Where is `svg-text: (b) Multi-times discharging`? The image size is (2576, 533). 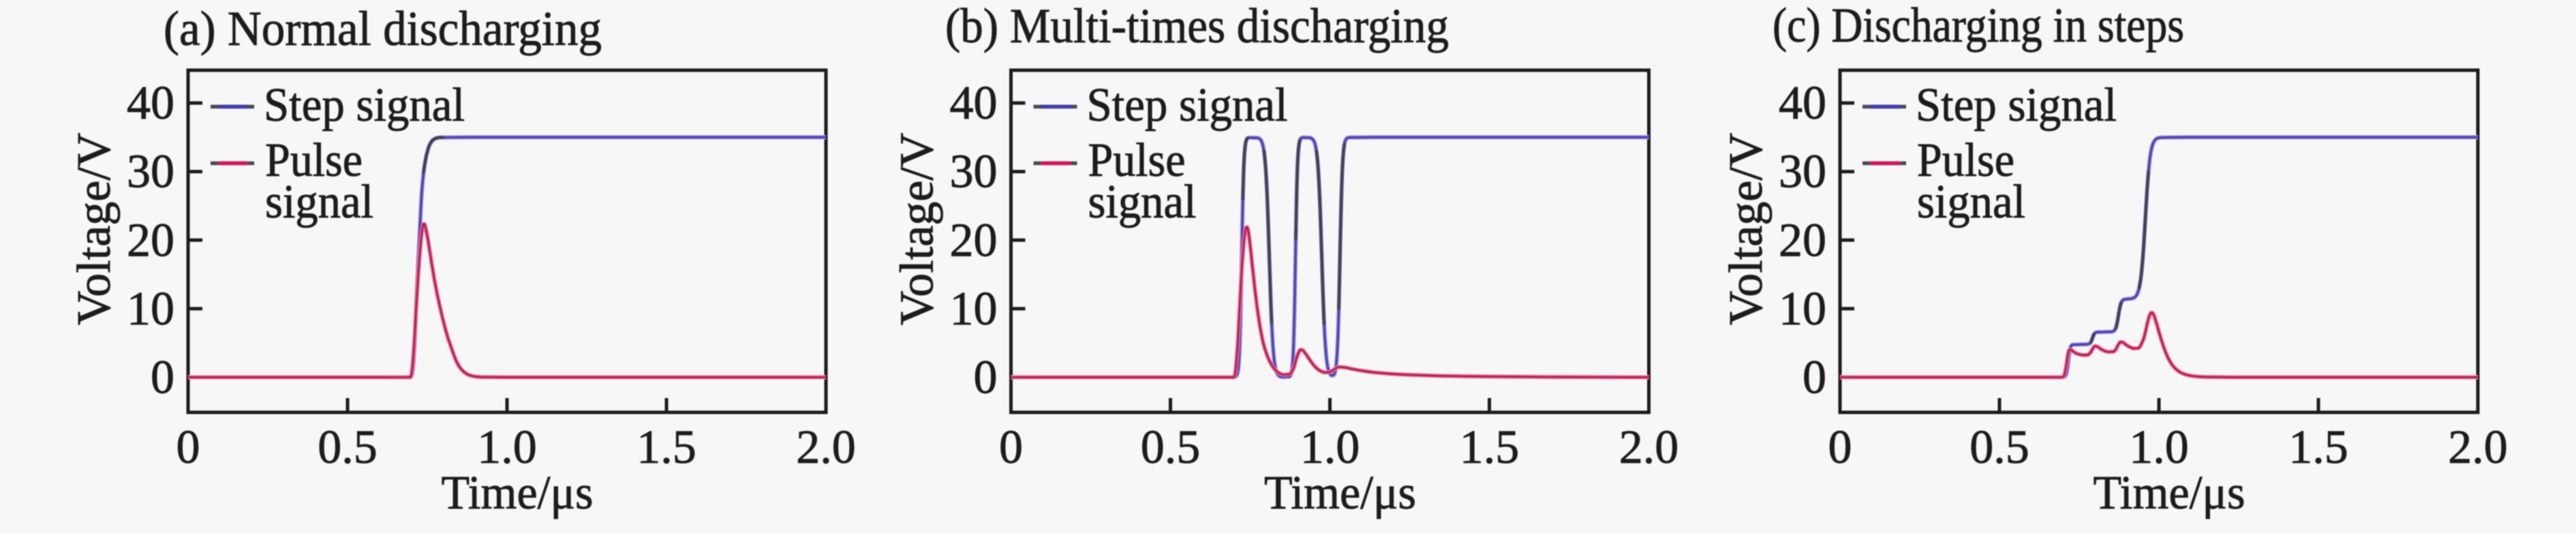
svg-text: (b) Multi-times discharging is located at coordinates (1197, 27).